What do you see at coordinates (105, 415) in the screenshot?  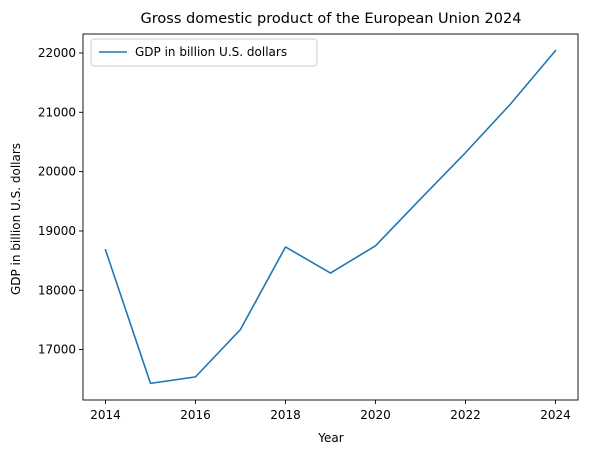 I see `x-tick-label: 2014` at bounding box center [105, 415].